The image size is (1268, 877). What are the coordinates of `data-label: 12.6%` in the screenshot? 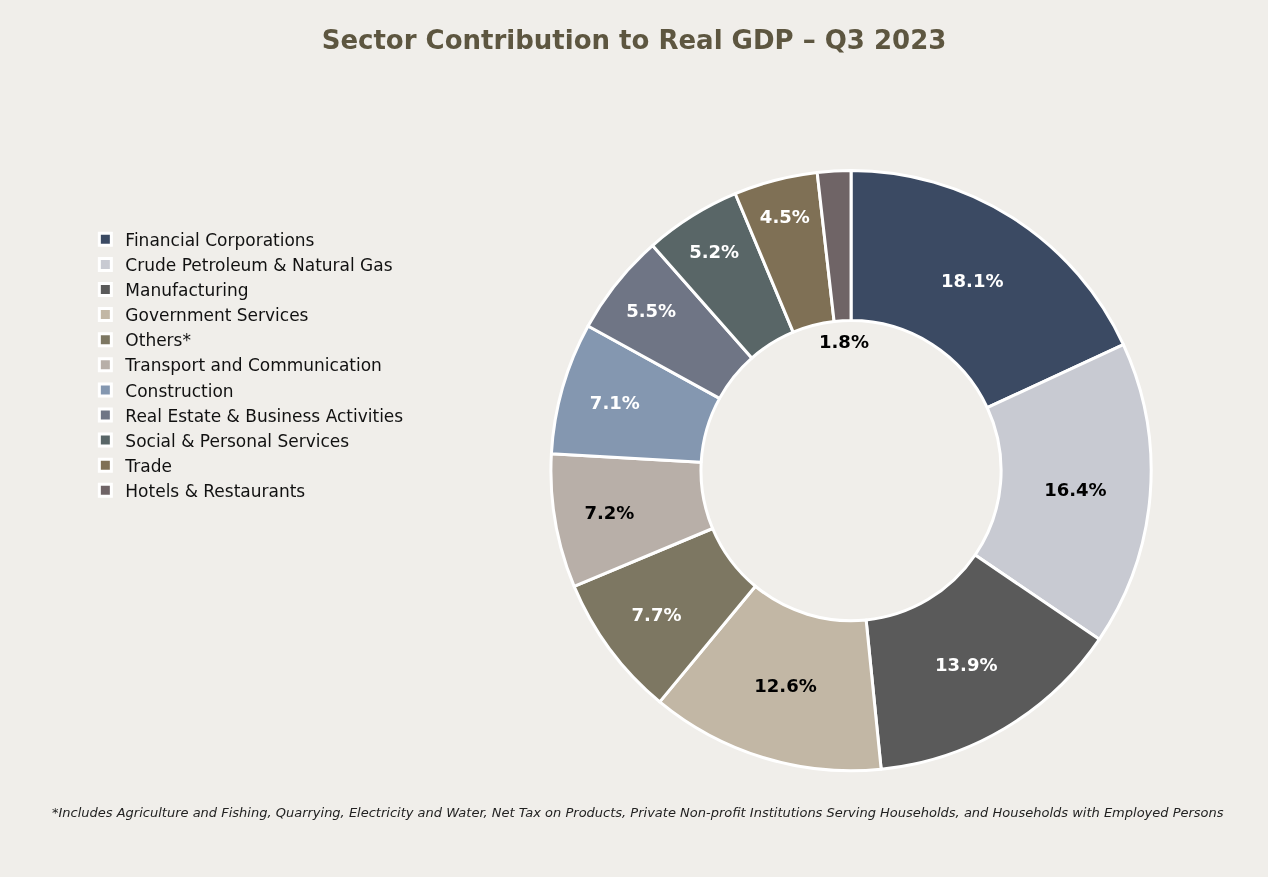 It's located at (785, 686).